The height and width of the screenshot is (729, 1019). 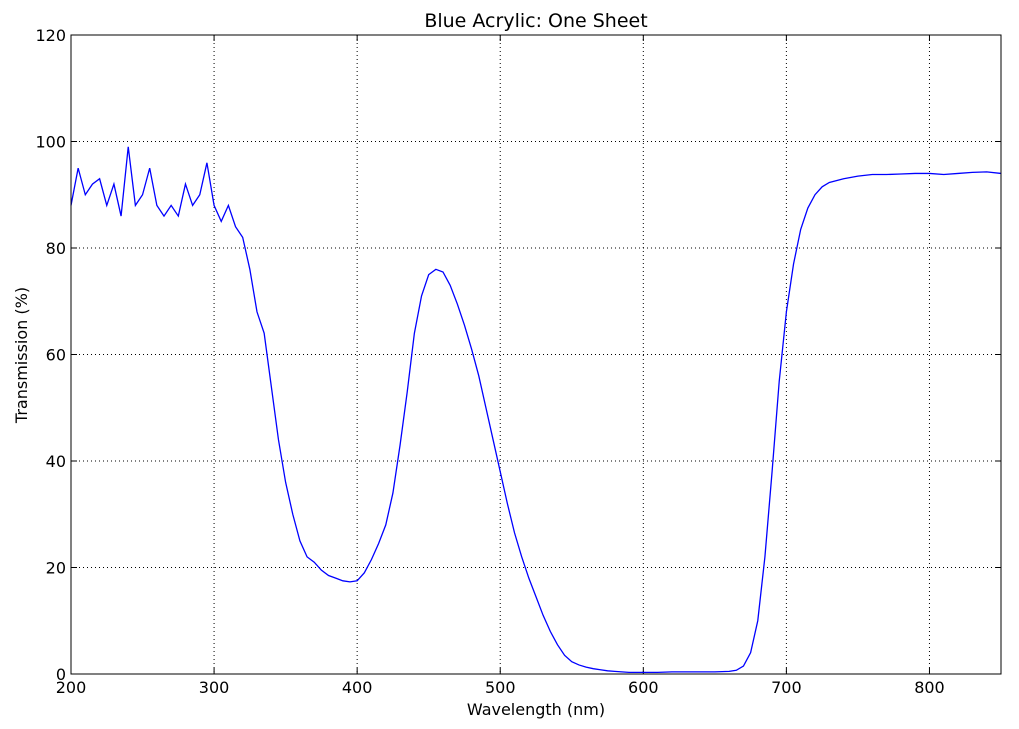 I want to click on y-tick-label: 0, so click(x=61, y=674).